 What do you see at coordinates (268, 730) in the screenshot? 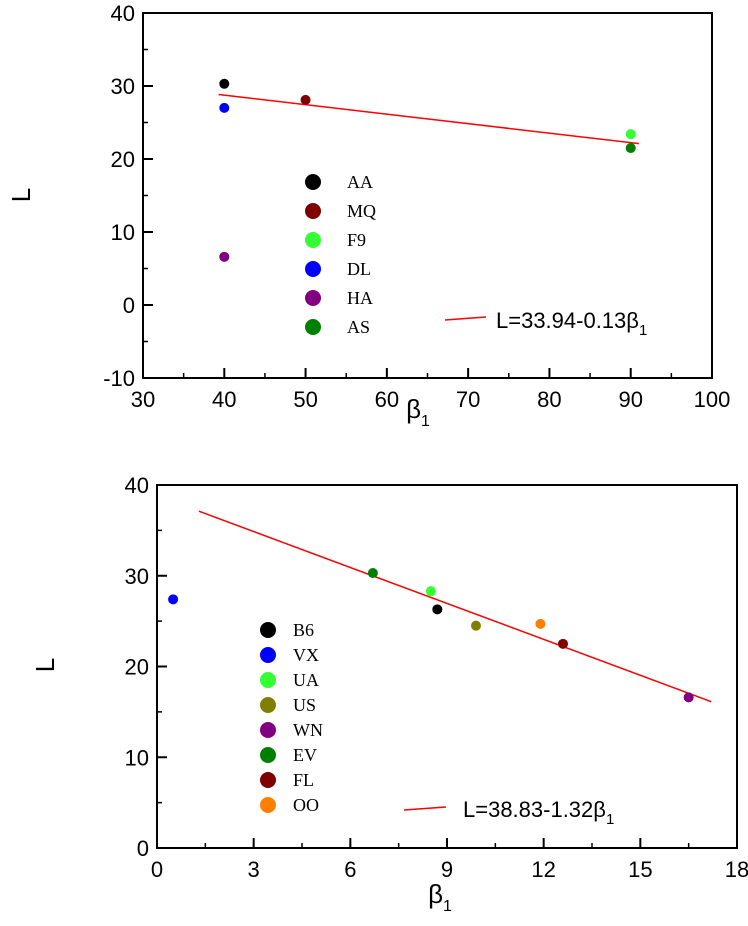
I see `legend-marker-wn` at bounding box center [268, 730].